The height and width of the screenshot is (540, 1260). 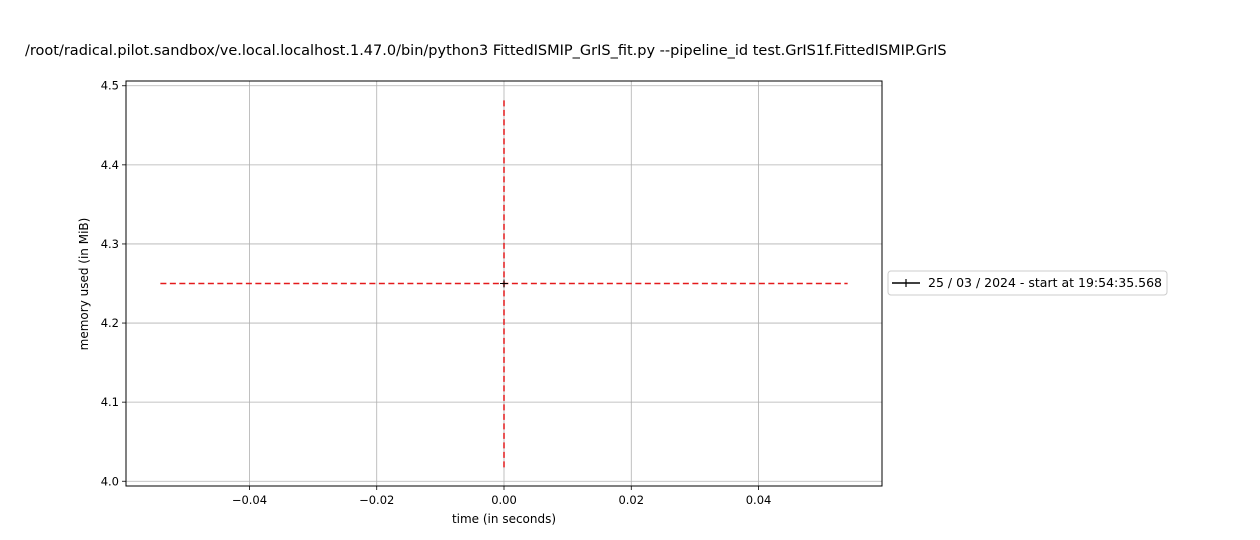 What do you see at coordinates (1045, 282) in the screenshot?
I see `legend-entry-label: 25 / 03 / 2024 - start at 19:54:35.568` at bounding box center [1045, 282].